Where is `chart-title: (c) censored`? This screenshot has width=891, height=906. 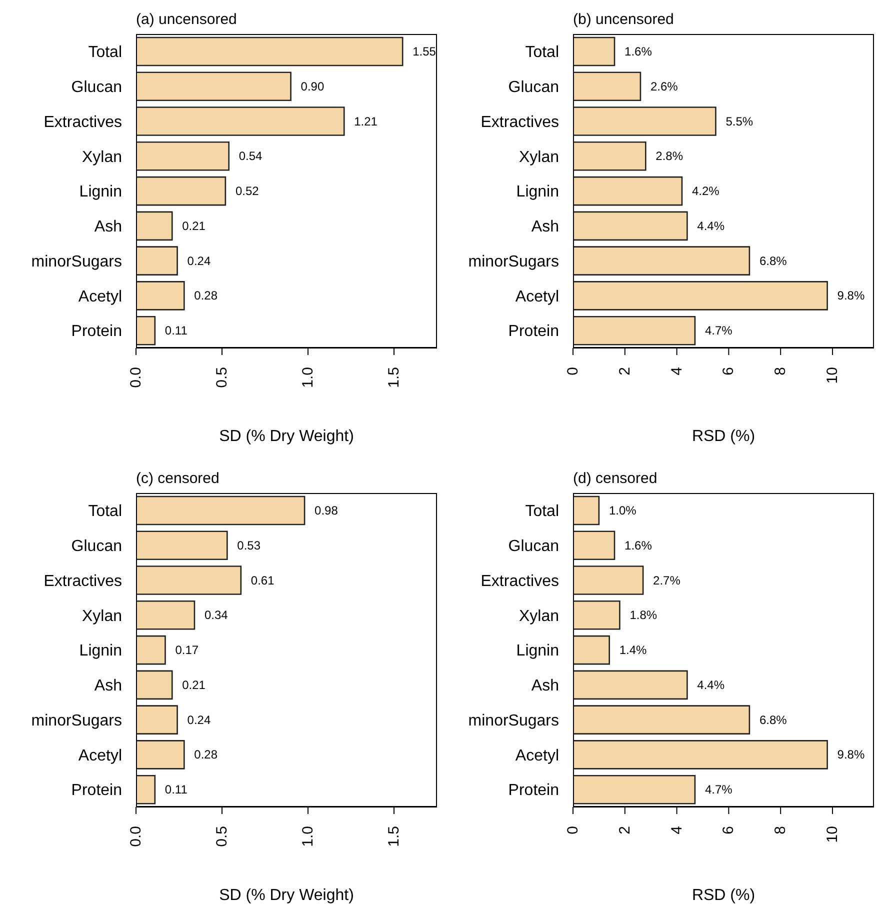 chart-title: (c) censored is located at coordinates (178, 478).